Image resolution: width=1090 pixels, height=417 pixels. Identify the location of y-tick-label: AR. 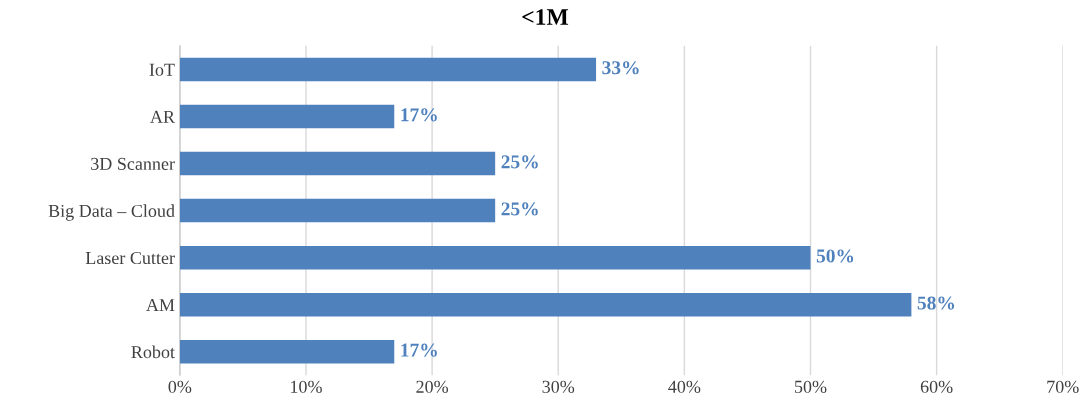
(162, 116).